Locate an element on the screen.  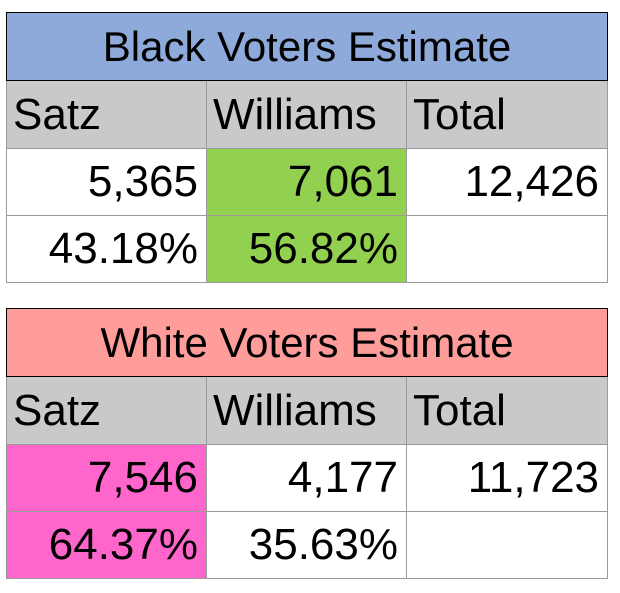
white-voters-title: White Voters Estimate is located at coordinates (307, 342).